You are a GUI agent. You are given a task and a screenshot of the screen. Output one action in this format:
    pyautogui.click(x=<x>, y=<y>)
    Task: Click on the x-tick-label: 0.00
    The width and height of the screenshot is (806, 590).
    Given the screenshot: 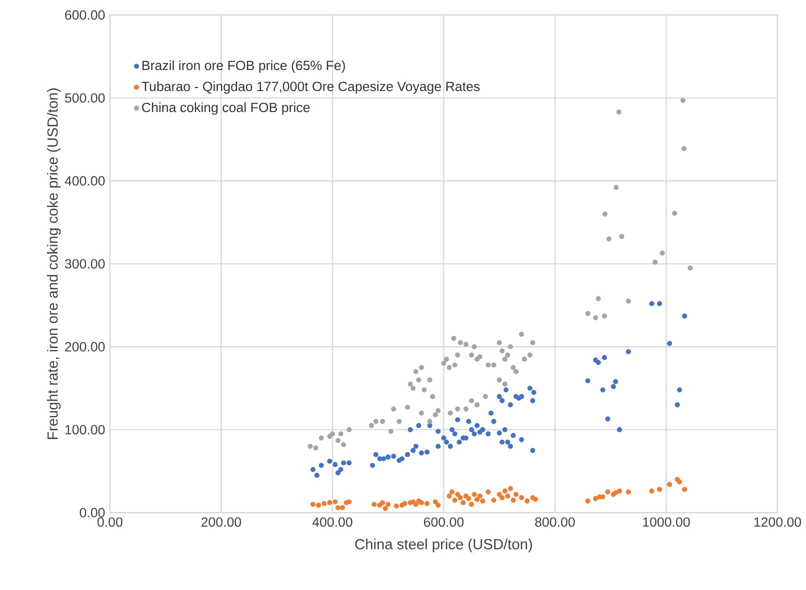 What is the action you would take?
    pyautogui.click(x=109, y=522)
    